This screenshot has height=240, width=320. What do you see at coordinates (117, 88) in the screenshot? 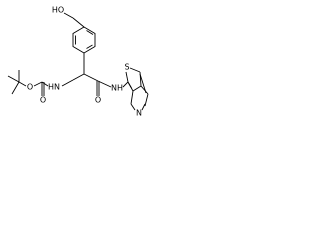
I see `atom-label: NH` at bounding box center [117, 88].